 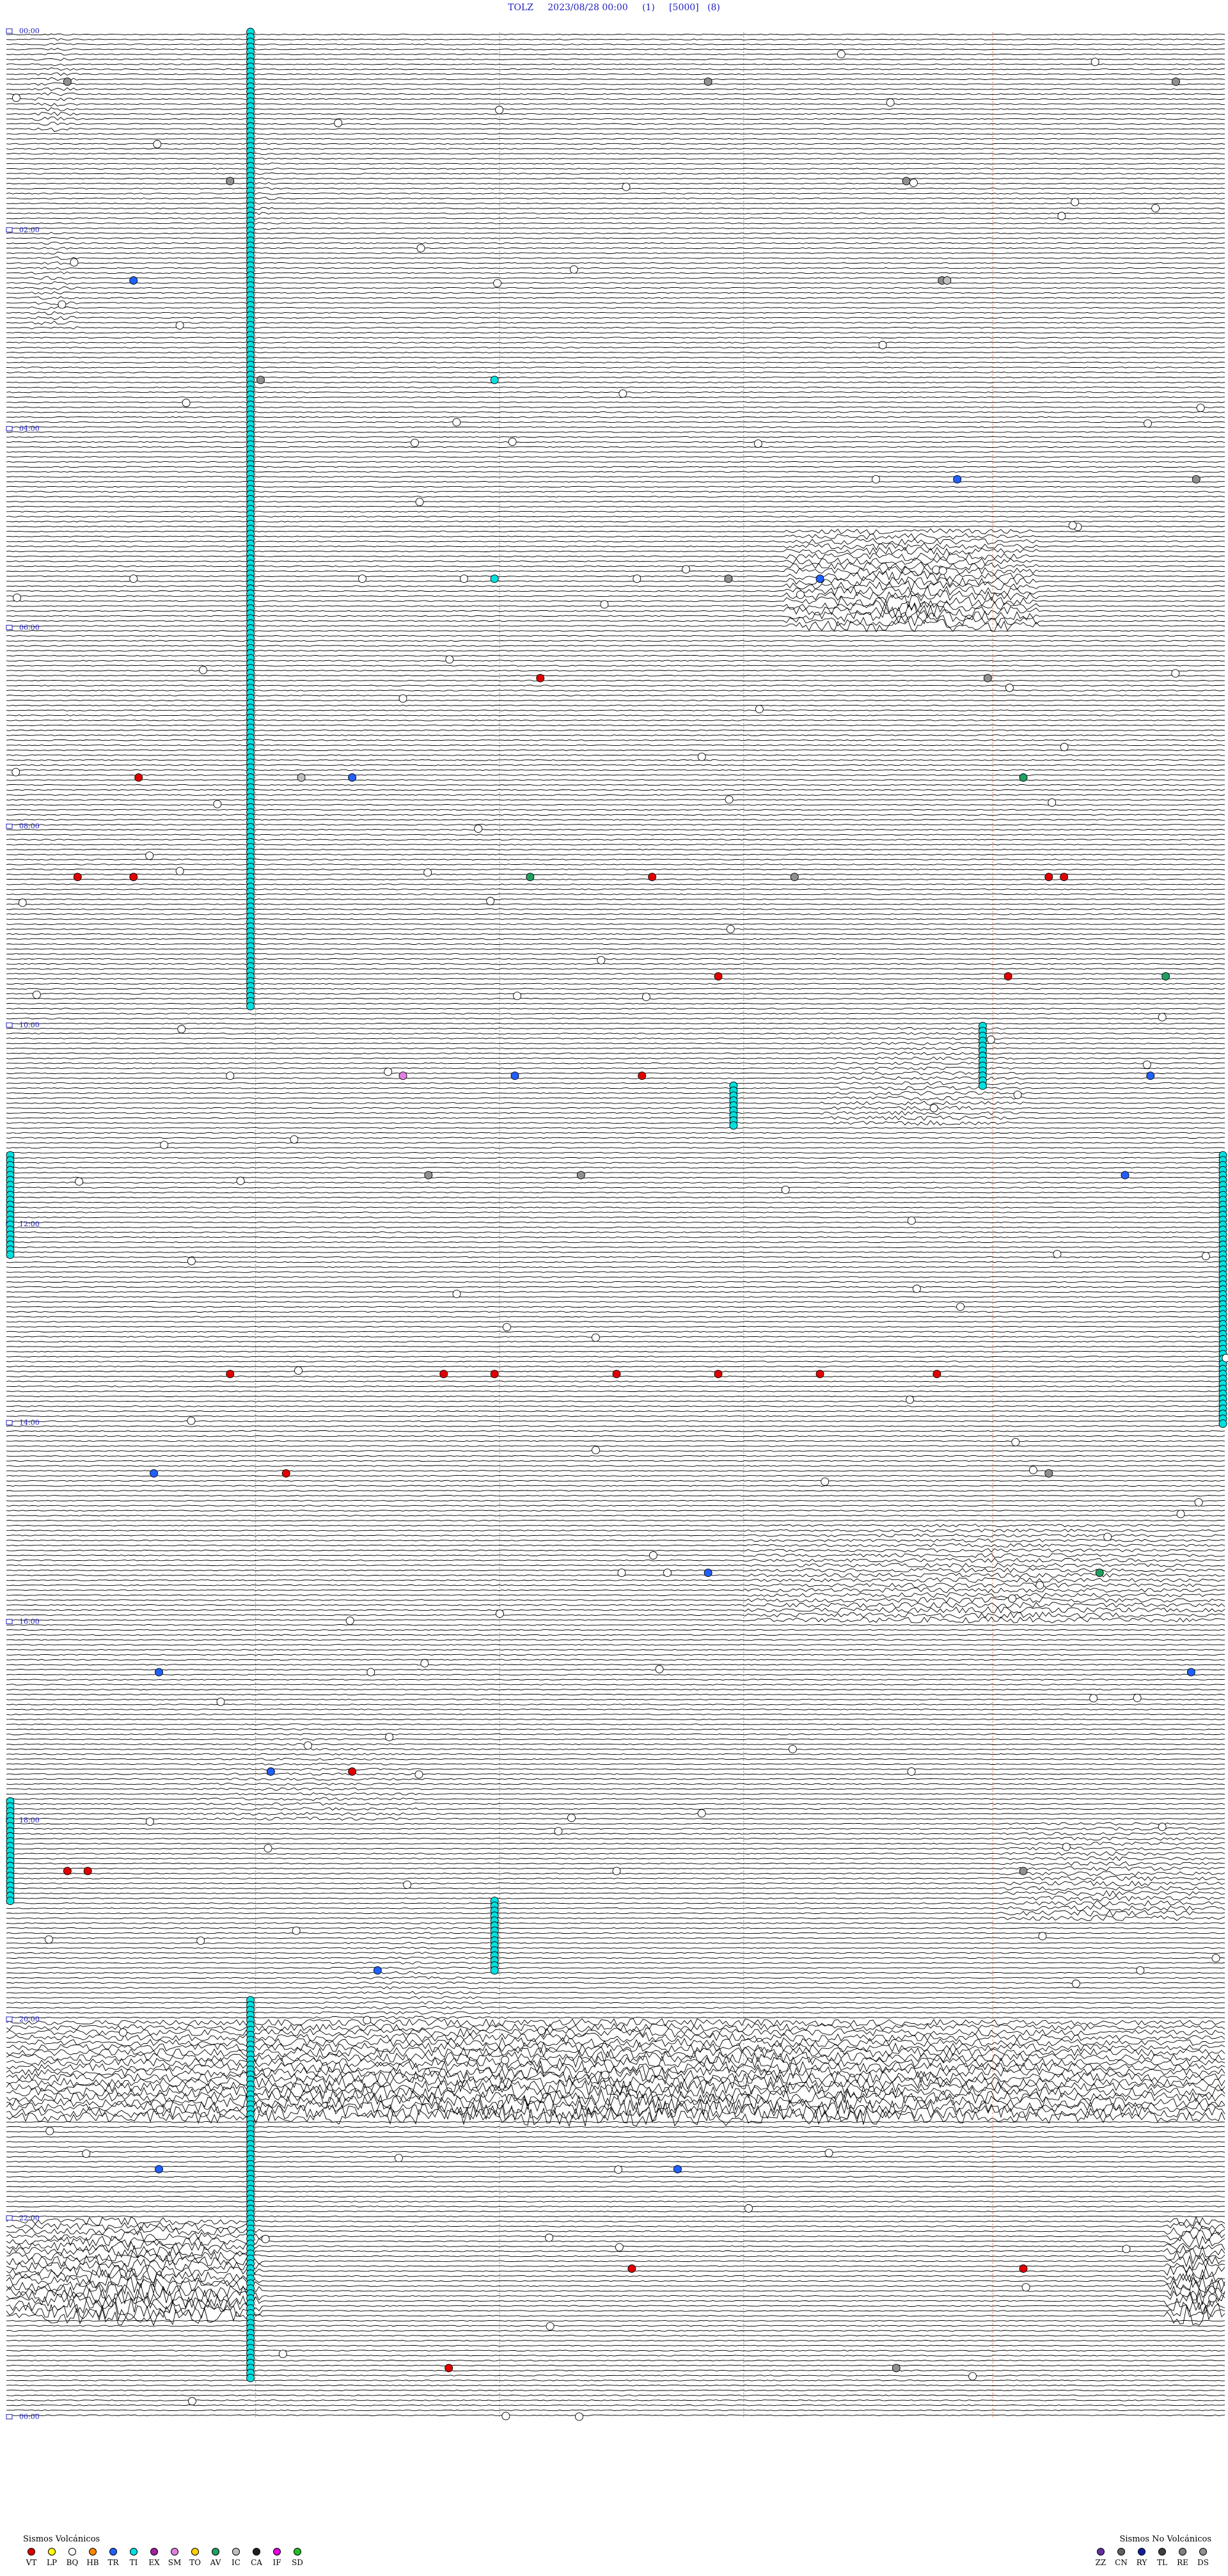 What do you see at coordinates (61, 2539) in the screenshot?
I see `legend-volcanic-title: Sismos Volcánicos` at bounding box center [61, 2539].